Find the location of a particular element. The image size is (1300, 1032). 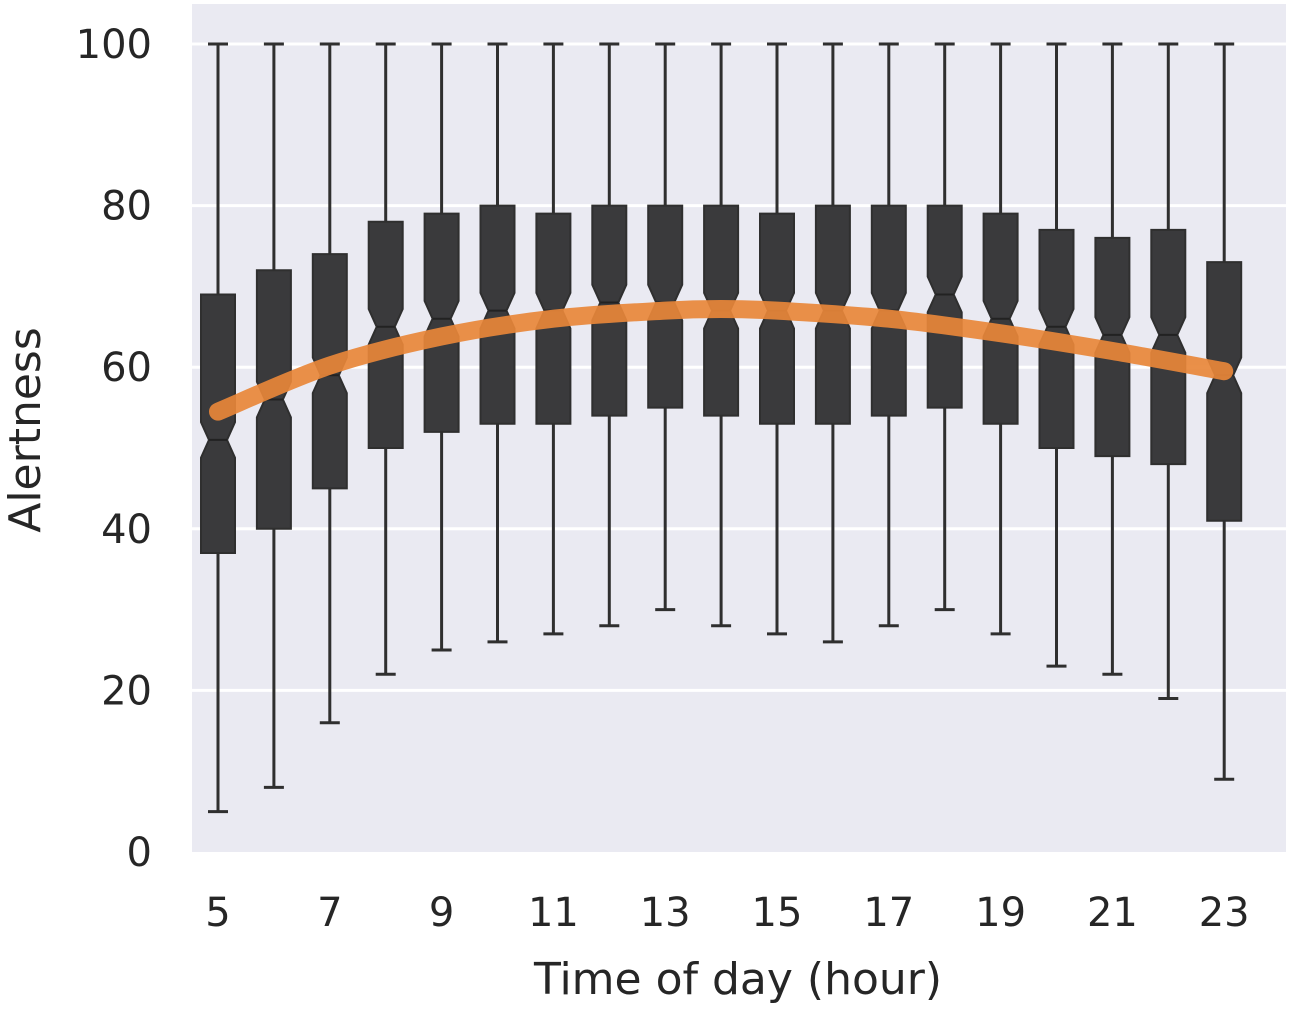

x-tick-label: 17 is located at coordinates (888, 913).